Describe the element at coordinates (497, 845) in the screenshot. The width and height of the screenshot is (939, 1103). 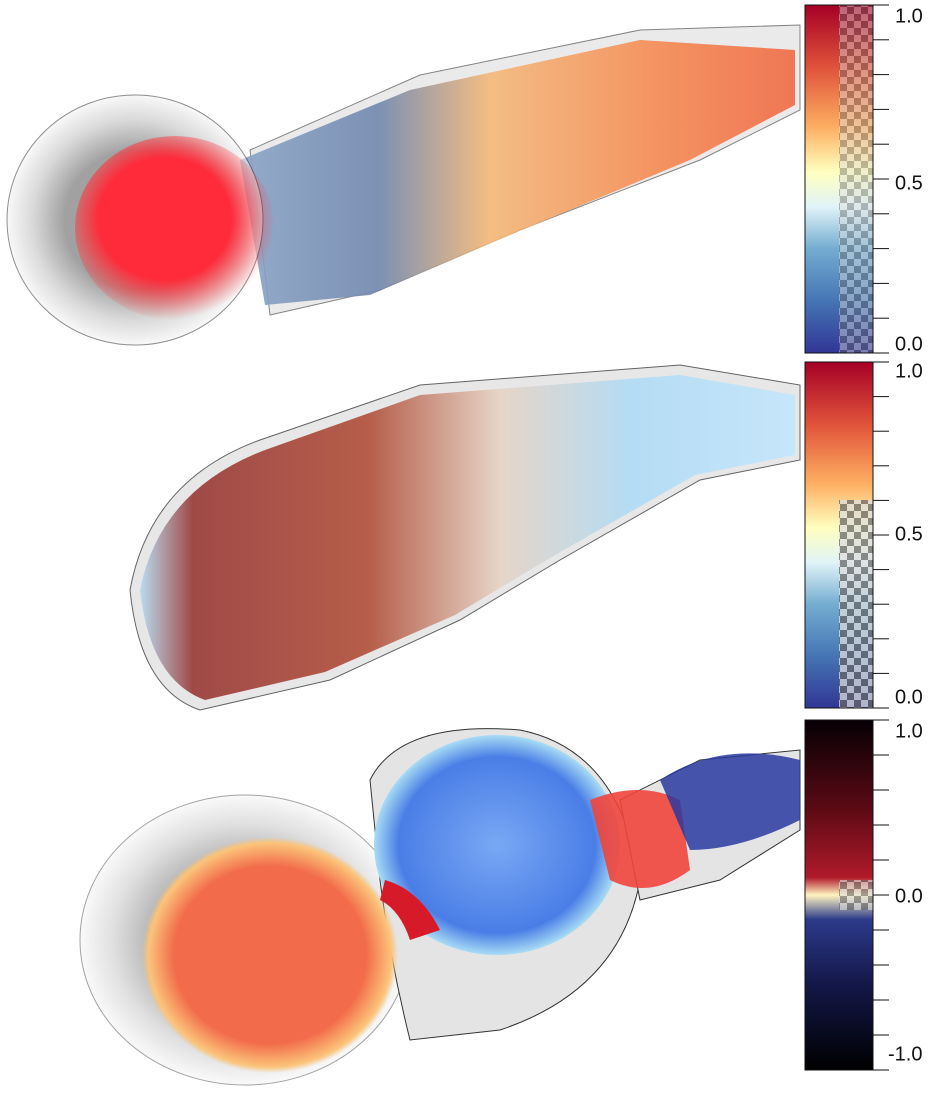
I see `blue-star` at that location.